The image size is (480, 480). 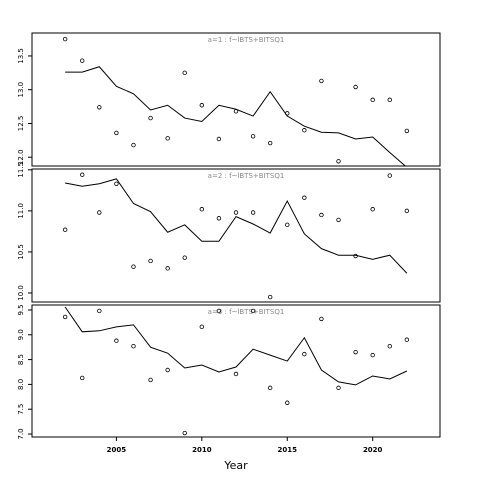 What do you see at coordinates (21, 409) in the screenshot?
I see `y-tick-label: 7.5` at bounding box center [21, 409].